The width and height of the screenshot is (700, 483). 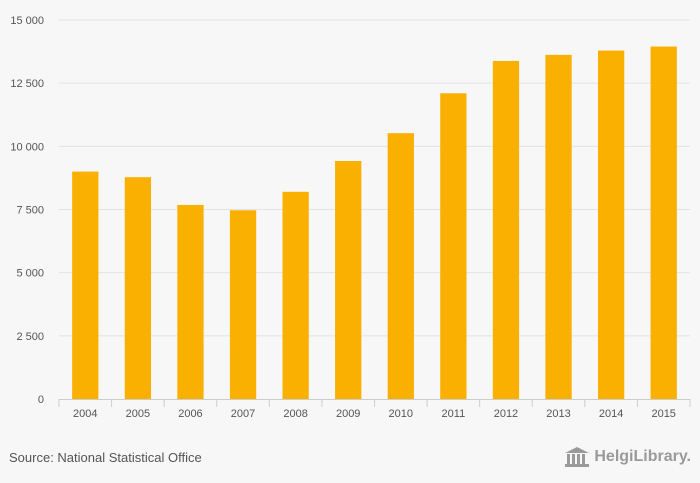 I want to click on x-tick-label: 2013, so click(x=558, y=414).